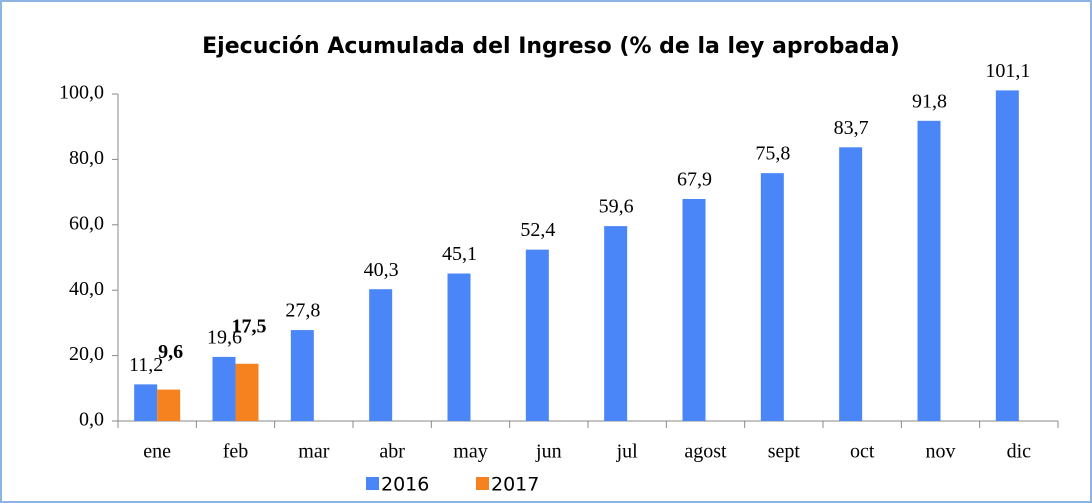  Describe the element at coordinates (91, 420) in the screenshot. I see `y-tick-label: 0,0` at that location.